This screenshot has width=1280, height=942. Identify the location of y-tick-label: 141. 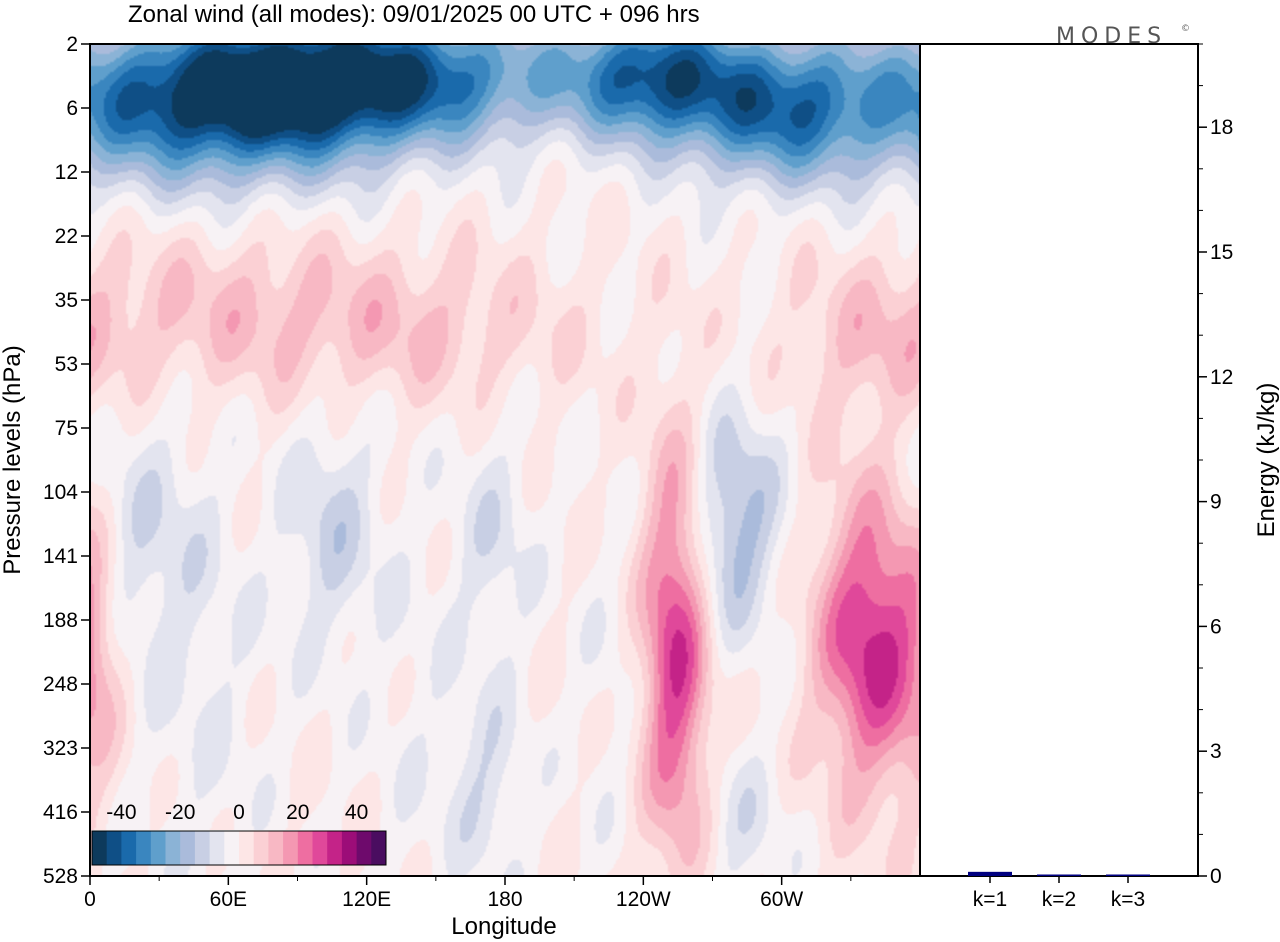
(60, 556).